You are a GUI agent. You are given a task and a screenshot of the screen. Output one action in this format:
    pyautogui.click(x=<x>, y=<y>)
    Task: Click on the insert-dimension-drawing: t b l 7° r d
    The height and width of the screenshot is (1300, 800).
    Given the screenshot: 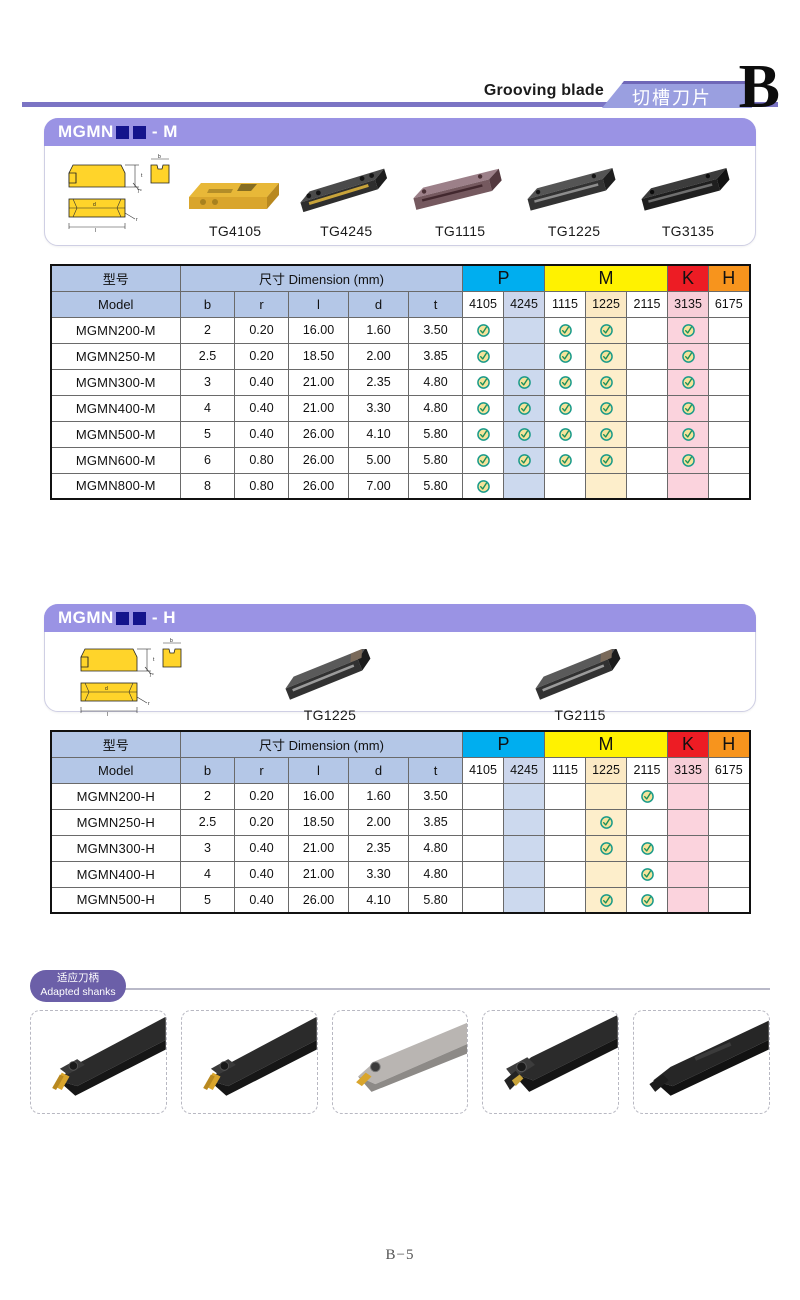 What is the action you would take?
    pyautogui.click(x=119, y=194)
    